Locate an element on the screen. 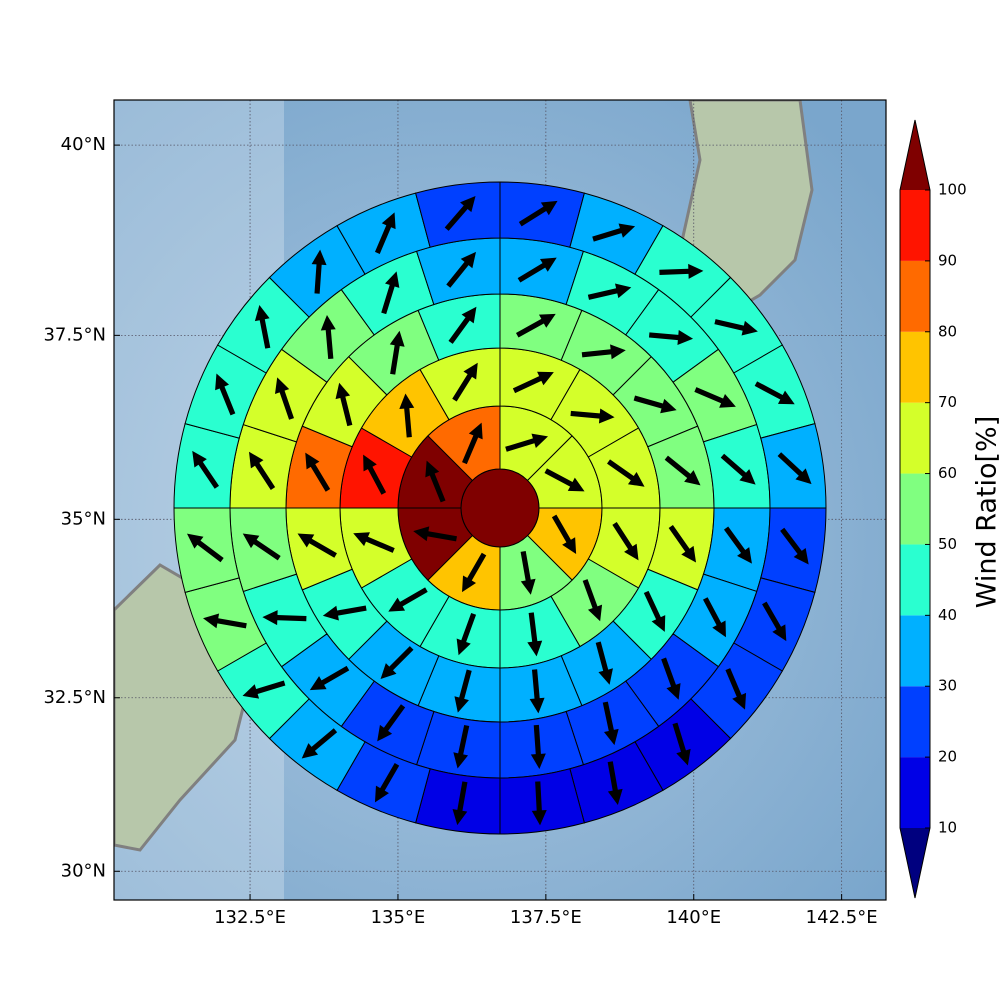 Image resolution: width=1000 pixels, height=1000 pixels. colorbar-tick-label: 60 is located at coordinates (947, 473).